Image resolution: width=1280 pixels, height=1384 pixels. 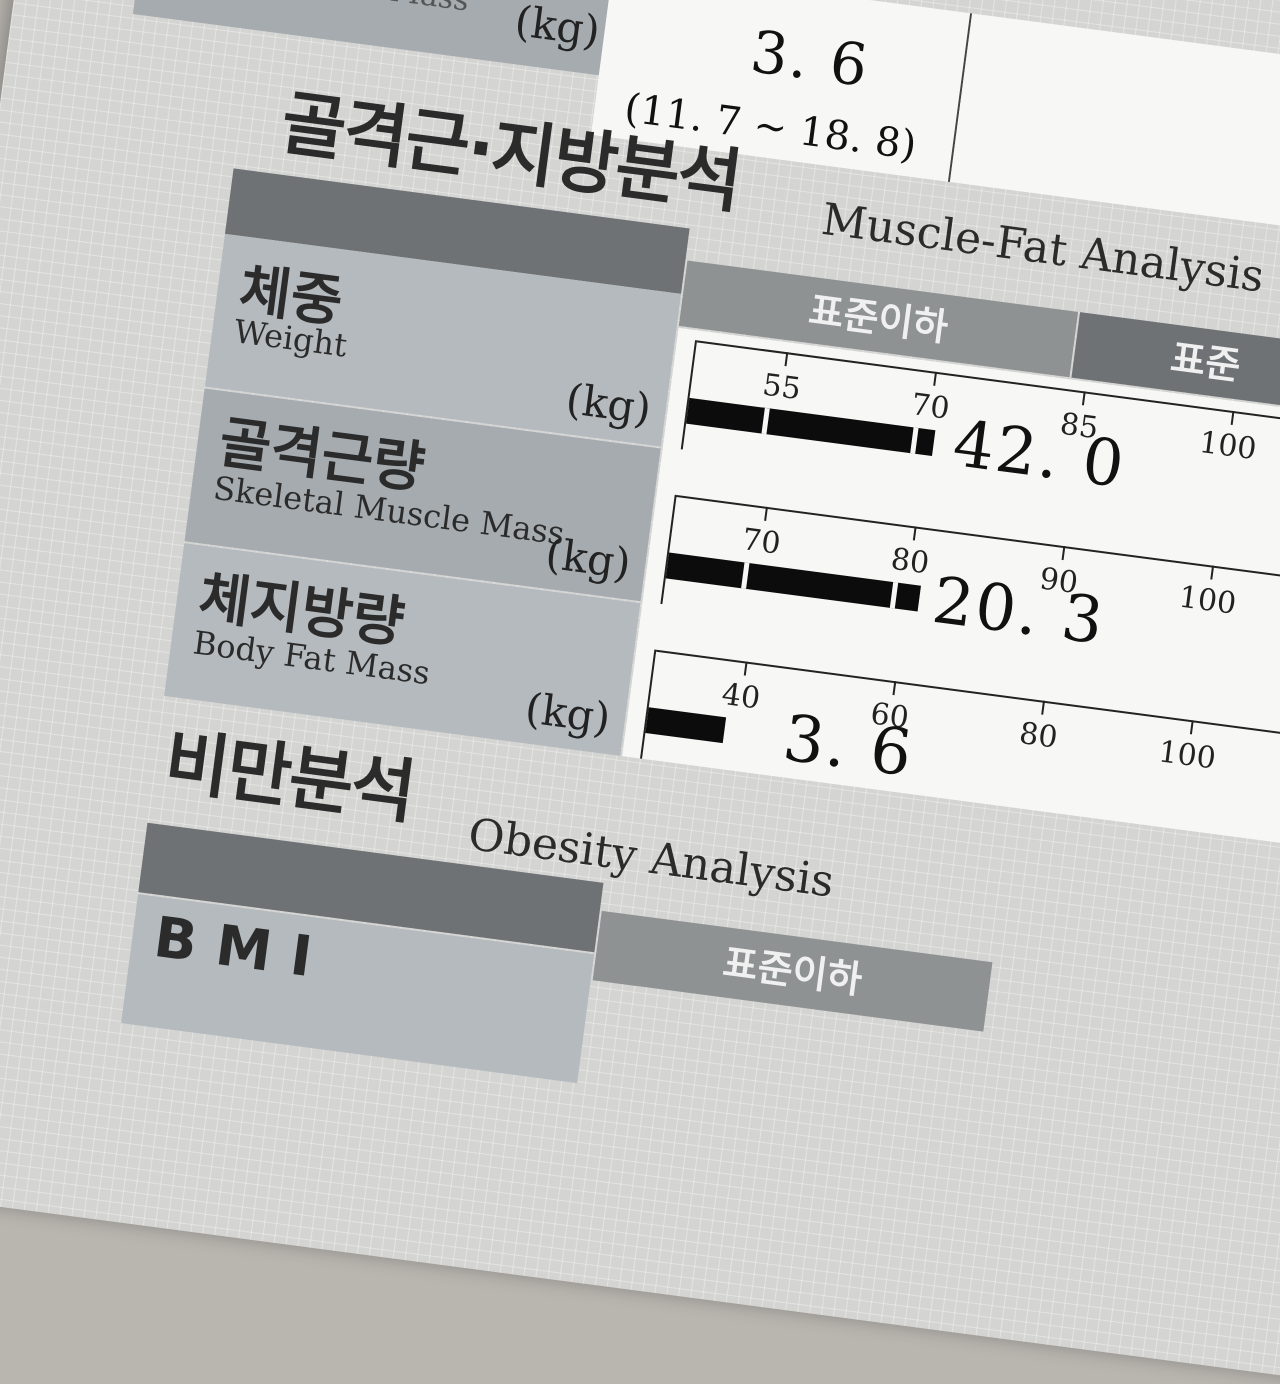 What do you see at coordinates (741, 696) in the screenshot?
I see `tick-label: 40` at bounding box center [741, 696].